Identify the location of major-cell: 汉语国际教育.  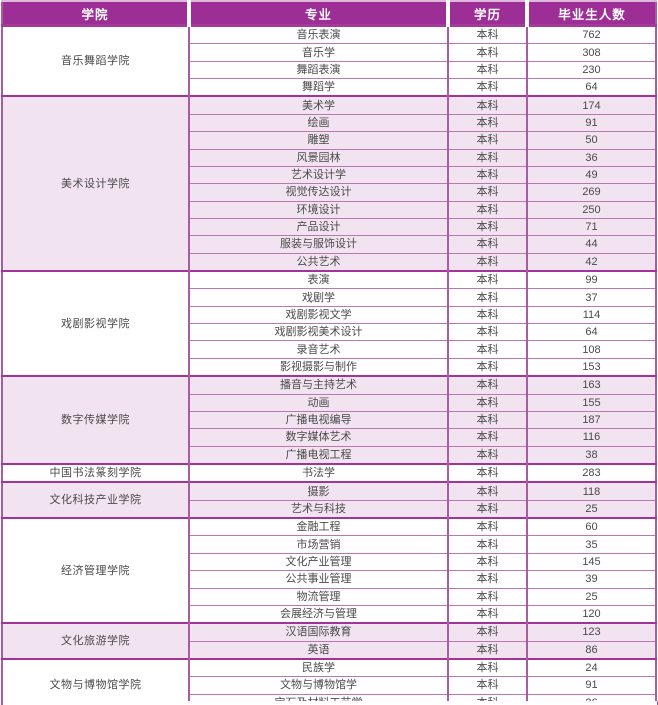
(318, 632).